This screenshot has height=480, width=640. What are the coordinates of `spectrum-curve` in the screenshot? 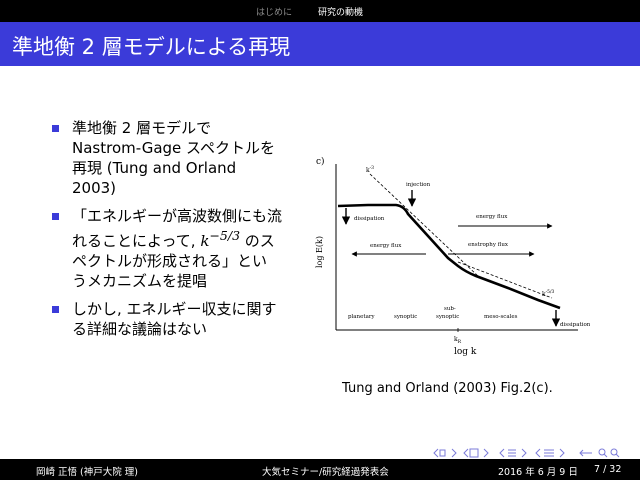 It's located at (449, 256).